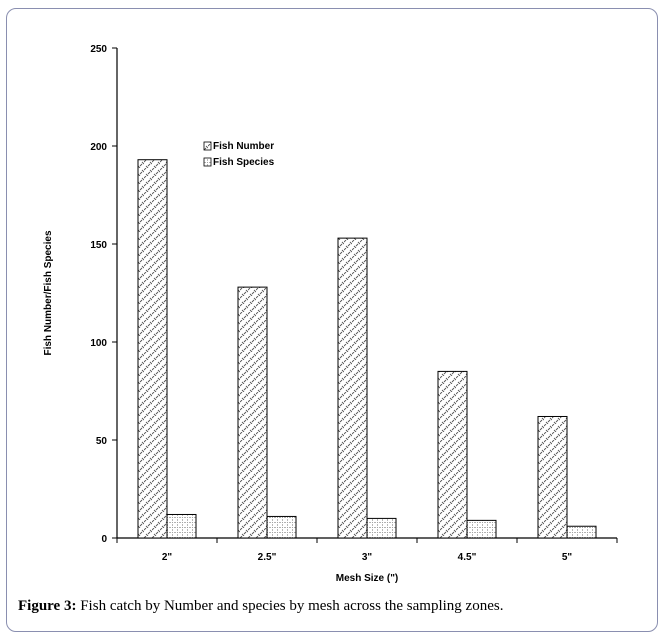 The height and width of the screenshot is (637, 665). I want to click on x-tick-label: 2", so click(167, 557).